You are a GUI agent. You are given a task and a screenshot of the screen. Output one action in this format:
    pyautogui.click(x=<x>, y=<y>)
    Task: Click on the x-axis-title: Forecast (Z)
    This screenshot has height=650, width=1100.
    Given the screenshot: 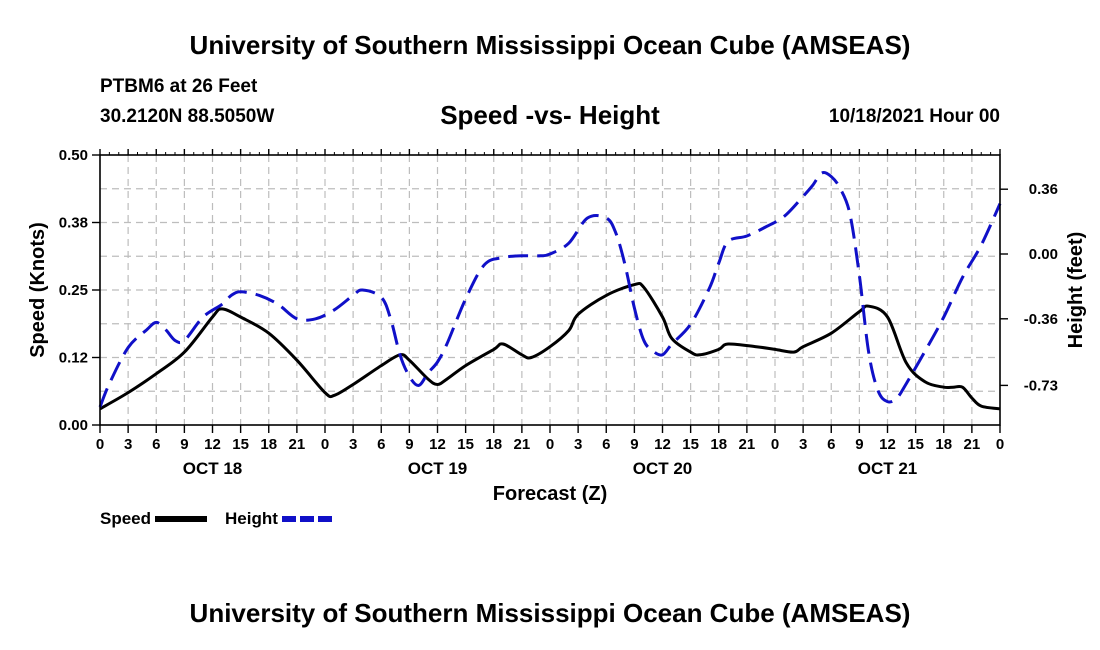 What is the action you would take?
    pyautogui.click(x=550, y=494)
    